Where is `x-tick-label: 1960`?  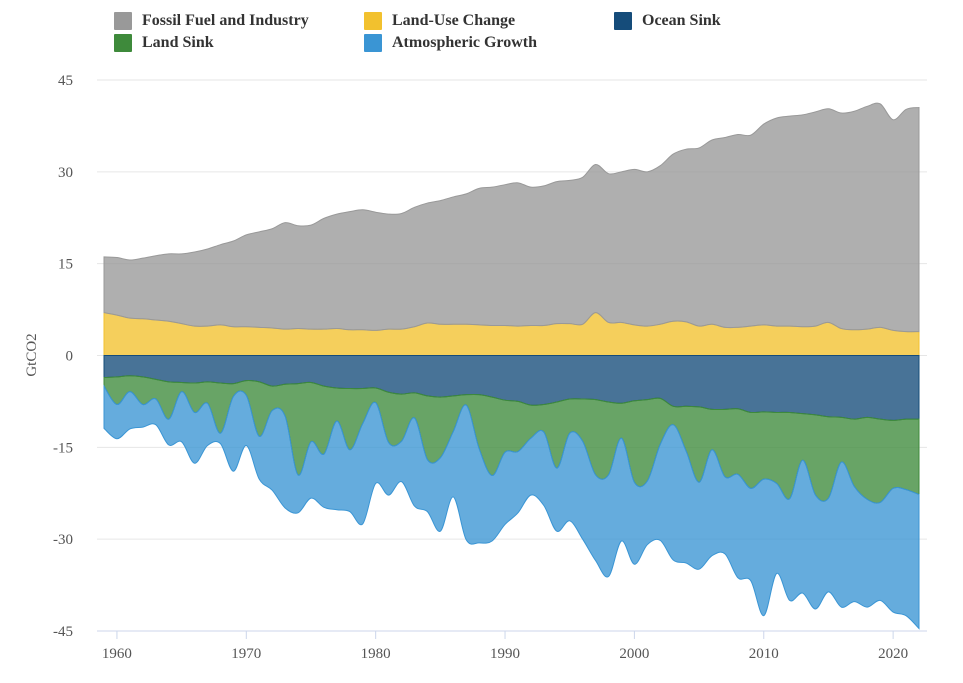
x-tick-label: 1960 is located at coordinates (117, 654).